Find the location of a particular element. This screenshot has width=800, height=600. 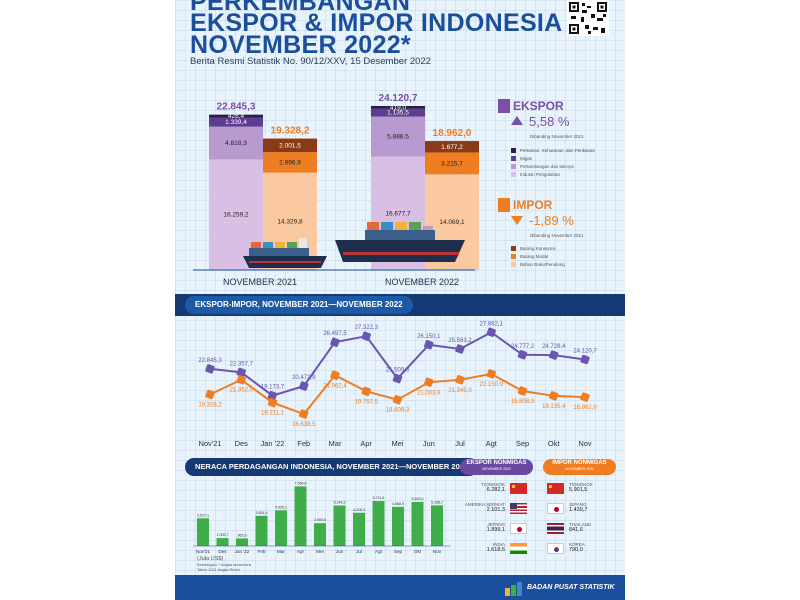

country-name: JEPANG is located at coordinates (578, 504).